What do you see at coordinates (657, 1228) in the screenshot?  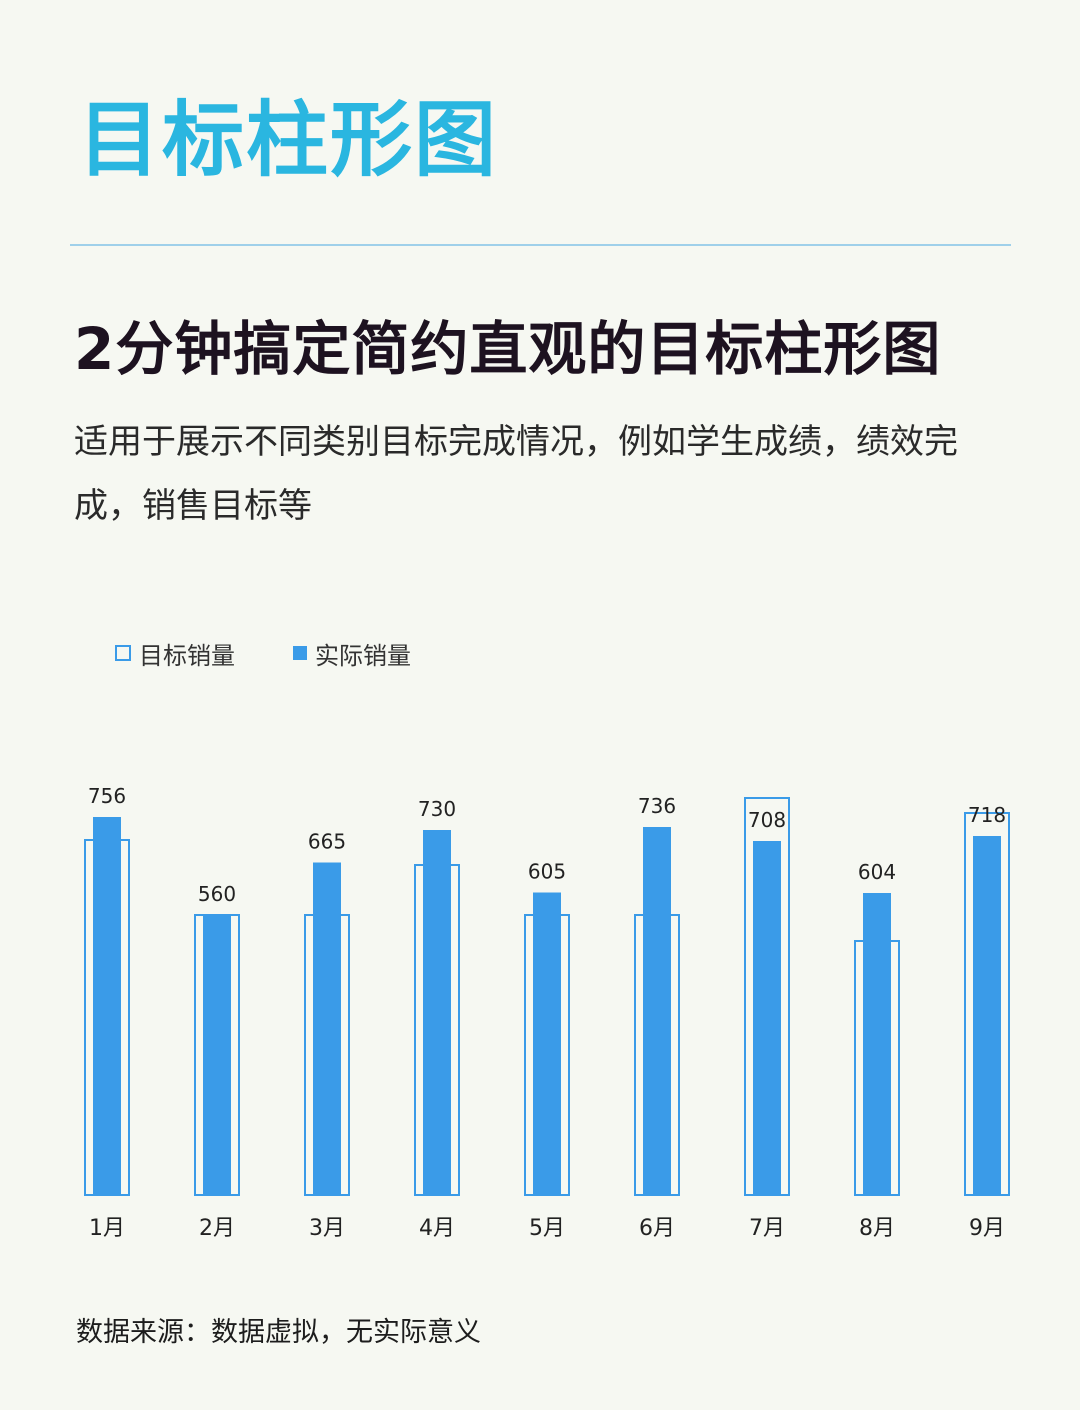 I see `x-tick-label: 6月` at bounding box center [657, 1228].